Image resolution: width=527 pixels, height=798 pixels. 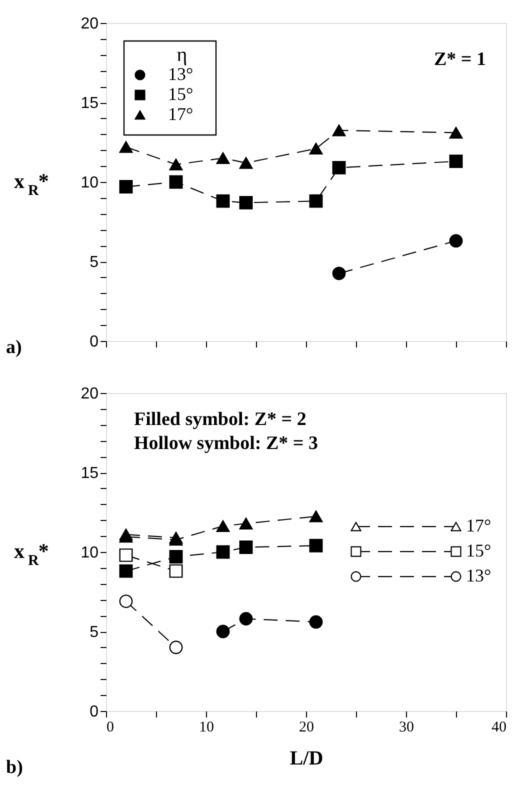 I want to click on annotation: Hollow symbol: Z* = 3, so click(x=226, y=443).